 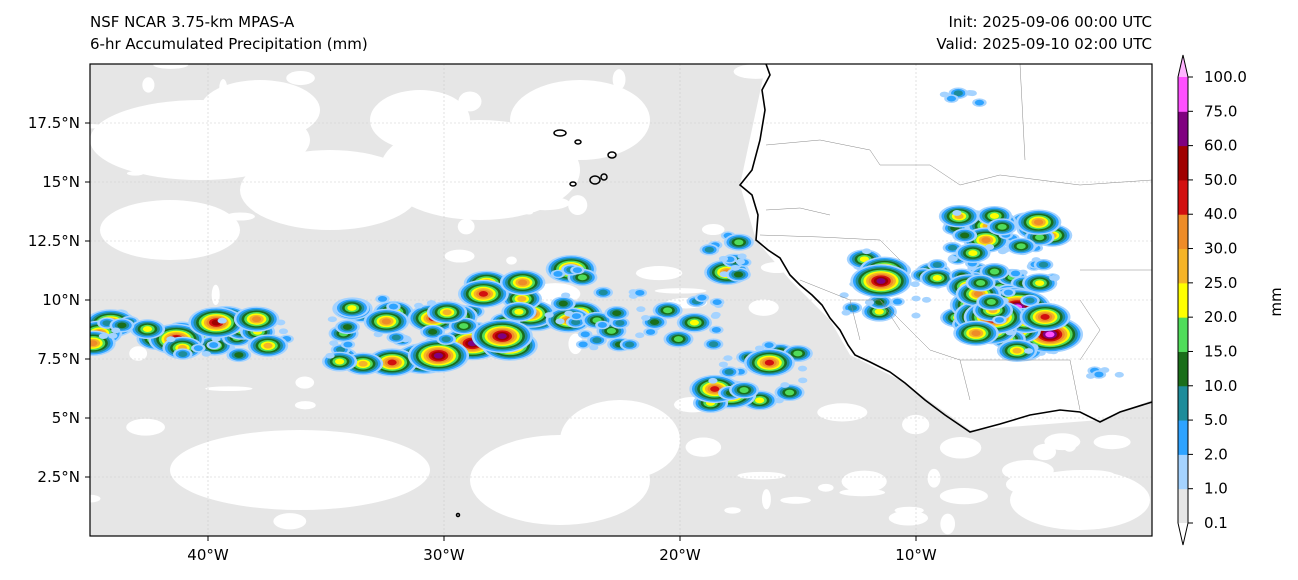 What do you see at coordinates (1220, 351) in the screenshot?
I see `colorbar-tick-label: 15.0` at bounding box center [1220, 351].